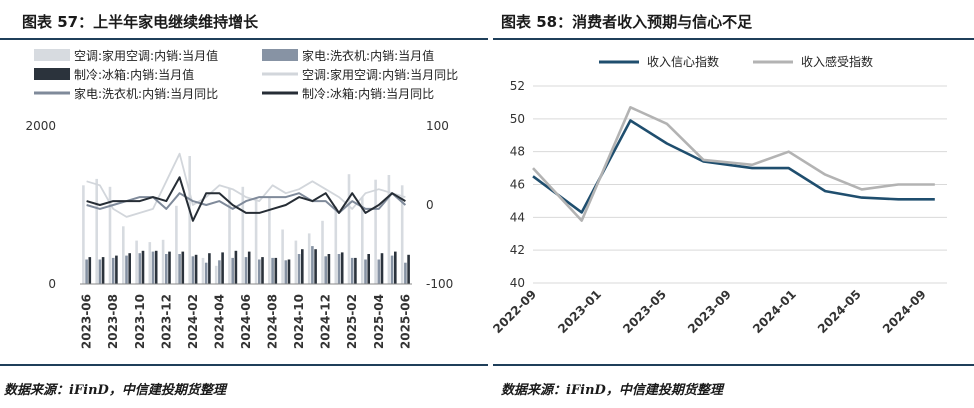 The image size is (974, 408). I want to click on legend-label: 收入感受指数, so click(837, 61).